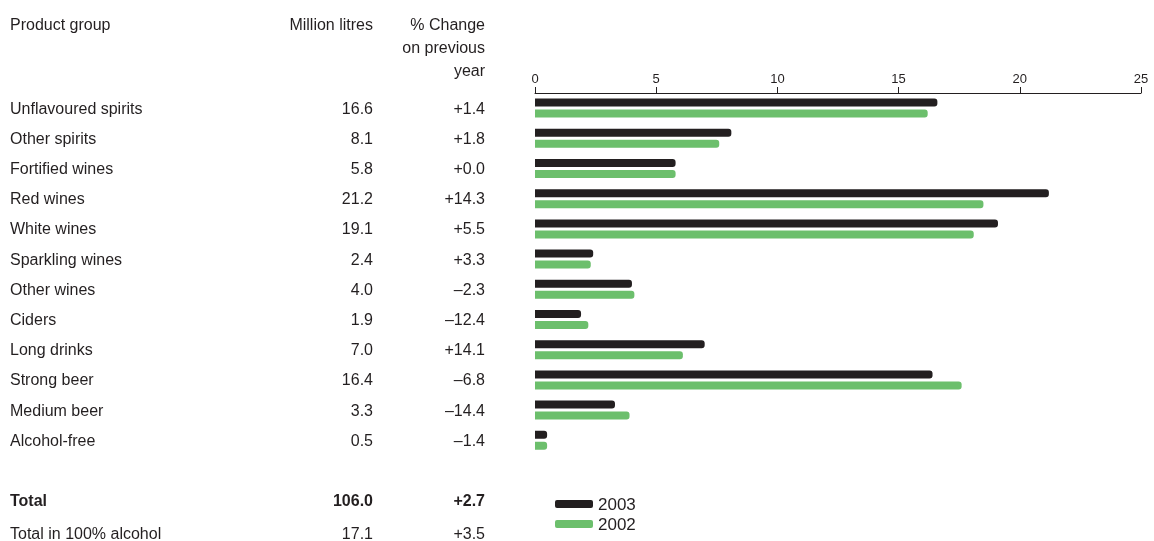 The height and width of the screenshot is (541, 1154). I want to click on x2-tick-label: 25, so click(1141, 78).